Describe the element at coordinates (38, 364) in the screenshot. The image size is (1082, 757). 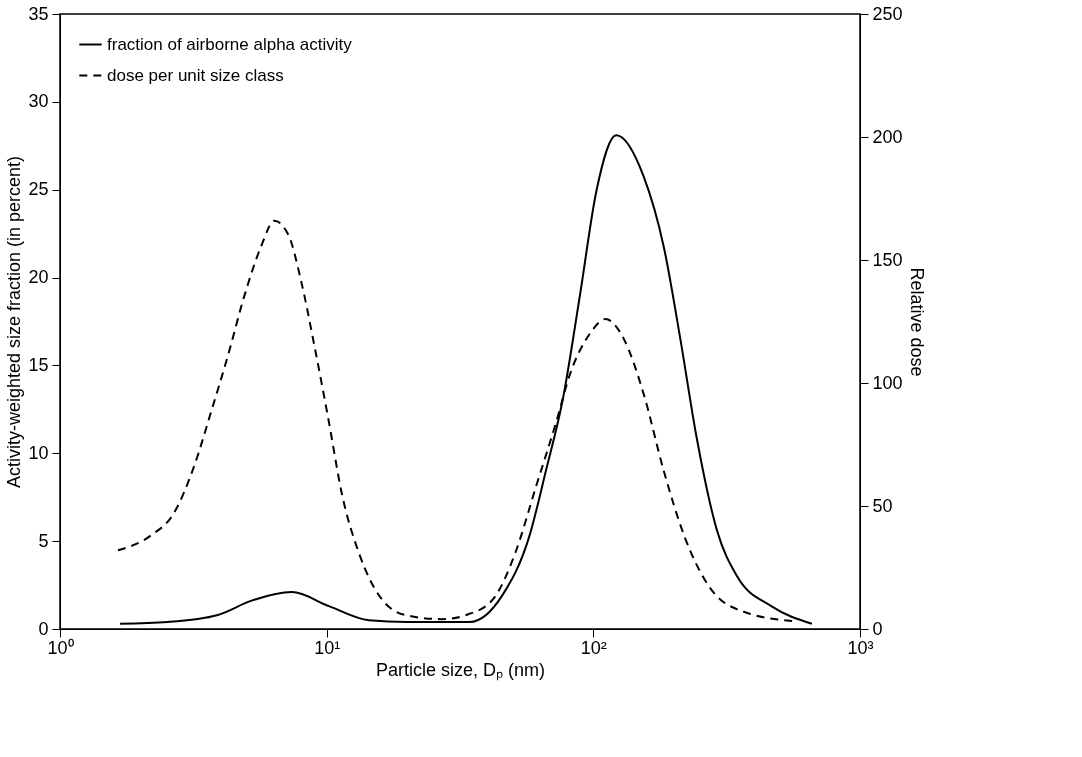
I see `y-tick-label: 15` at that location.